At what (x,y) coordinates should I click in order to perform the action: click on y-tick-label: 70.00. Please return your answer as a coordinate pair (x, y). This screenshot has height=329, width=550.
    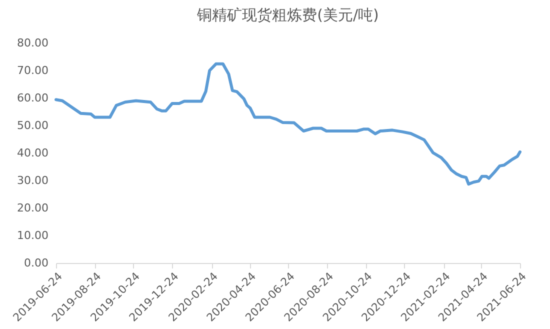
    Looking at the image, I should click on (32, 70).